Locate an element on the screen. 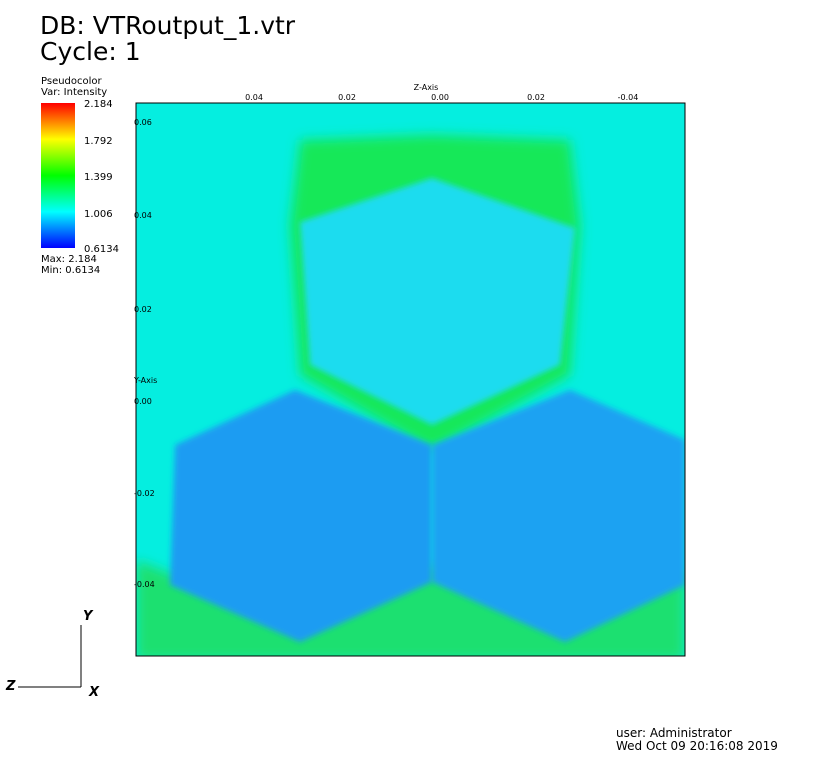 This screenshot has height=762, width=822. legend-var: Var: Intensity is located at coordinates (74, 92).